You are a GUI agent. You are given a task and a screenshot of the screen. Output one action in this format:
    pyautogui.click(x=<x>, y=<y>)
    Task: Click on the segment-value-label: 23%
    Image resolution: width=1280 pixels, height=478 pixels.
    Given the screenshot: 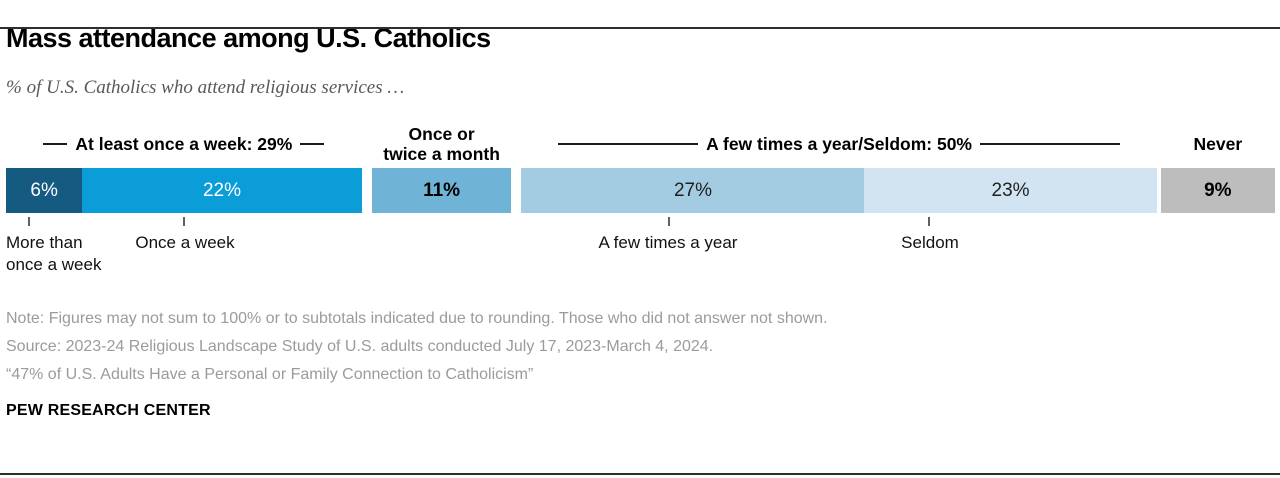 What is the action you would take?
    pyautogui.click(x=1010, y=190)
    